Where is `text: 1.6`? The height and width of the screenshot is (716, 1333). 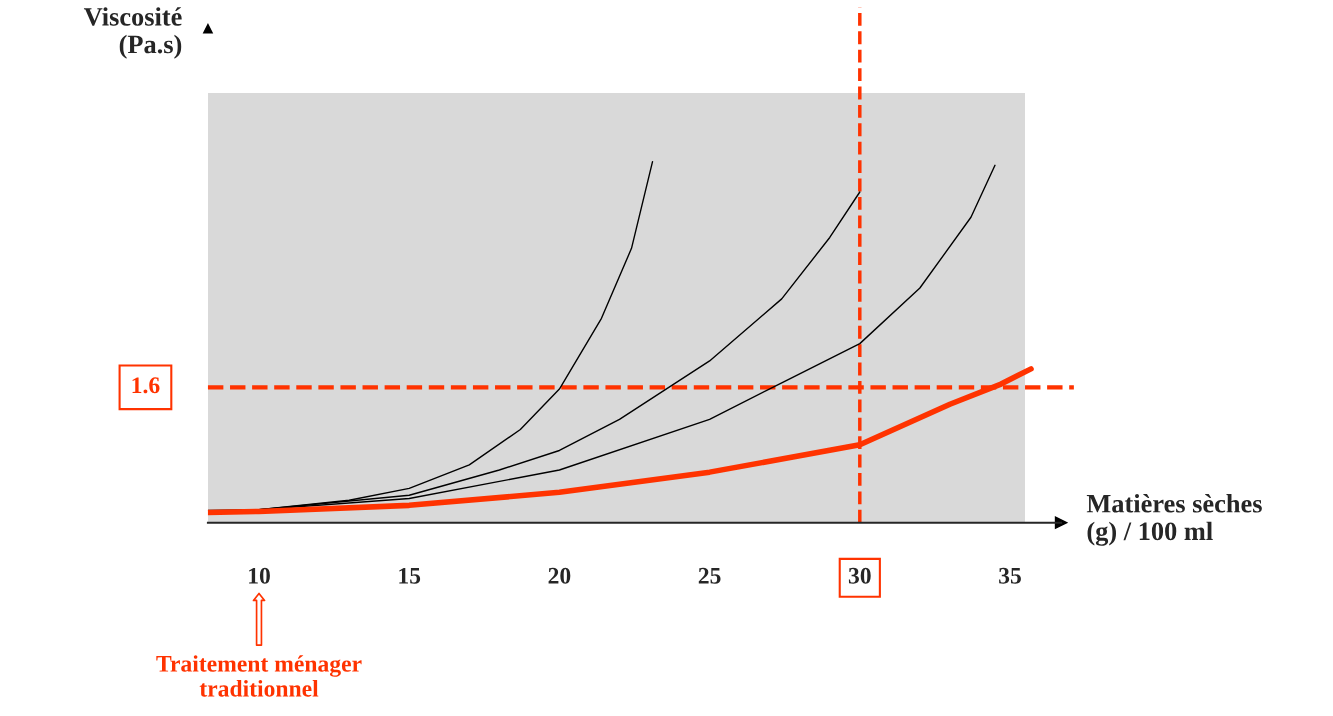 text: 1.6 is located at coordinates (146, 385).